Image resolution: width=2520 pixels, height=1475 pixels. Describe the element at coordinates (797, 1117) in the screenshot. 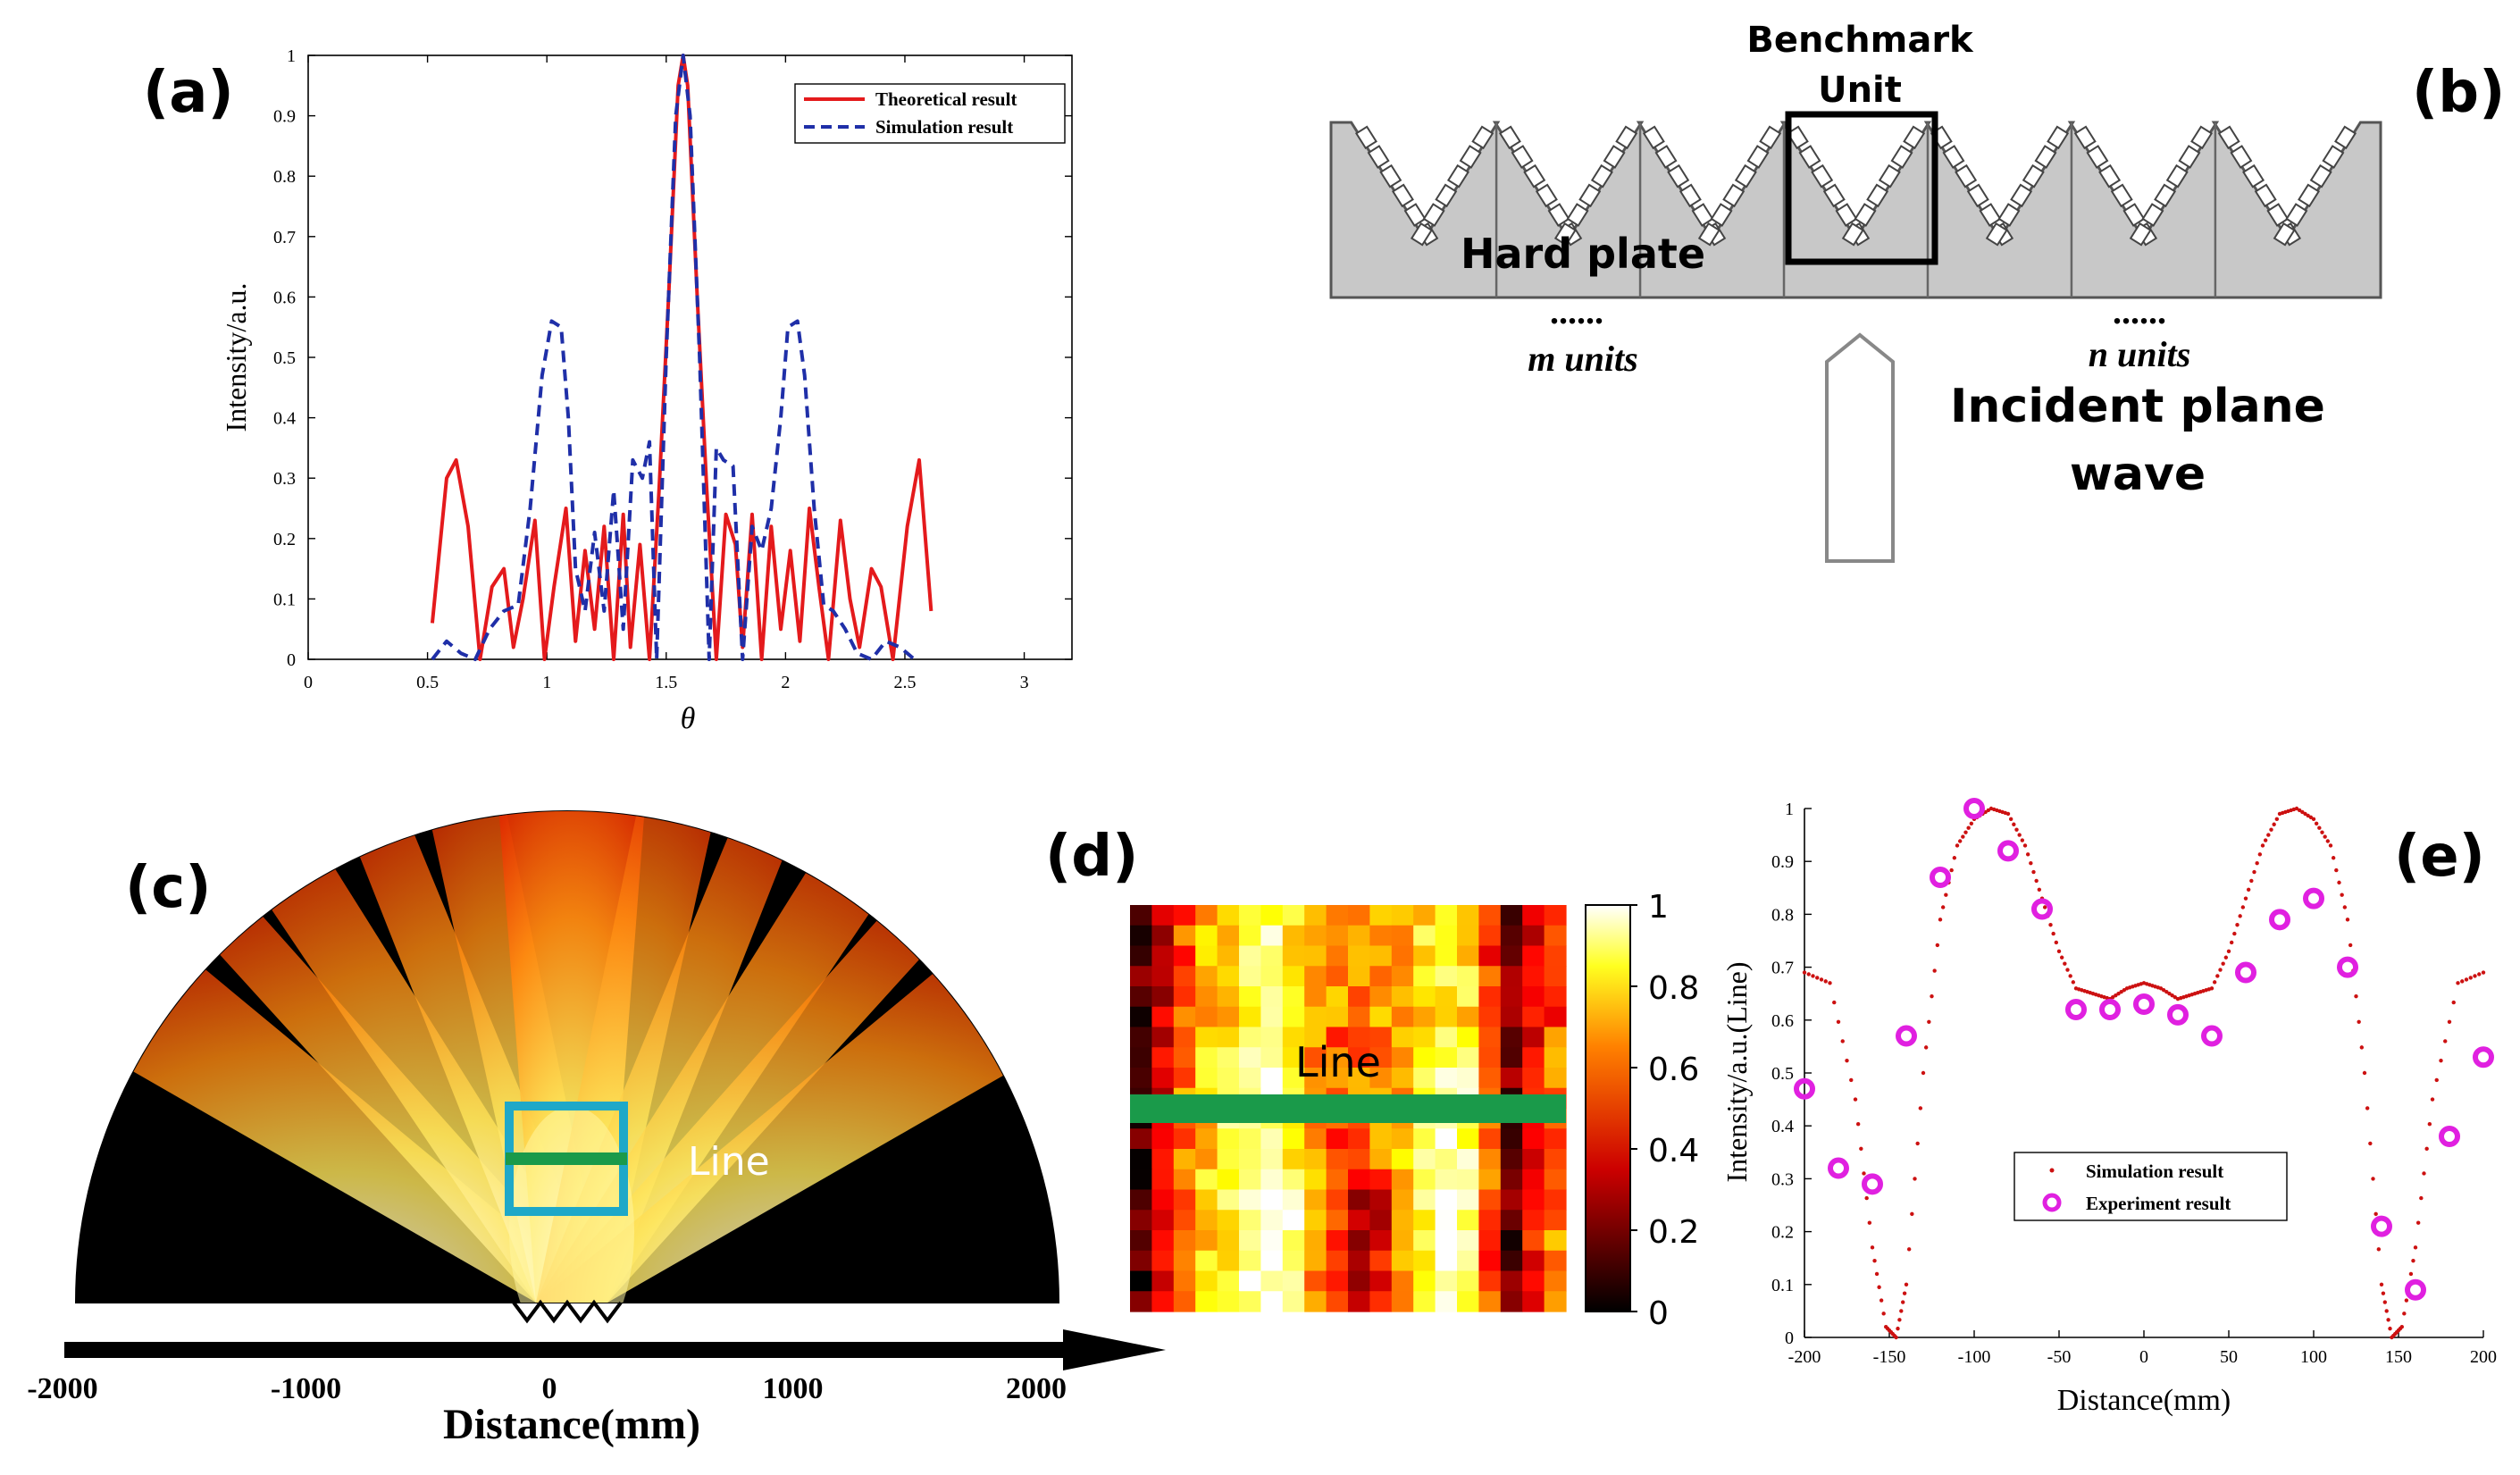

I see `beam` at that location.